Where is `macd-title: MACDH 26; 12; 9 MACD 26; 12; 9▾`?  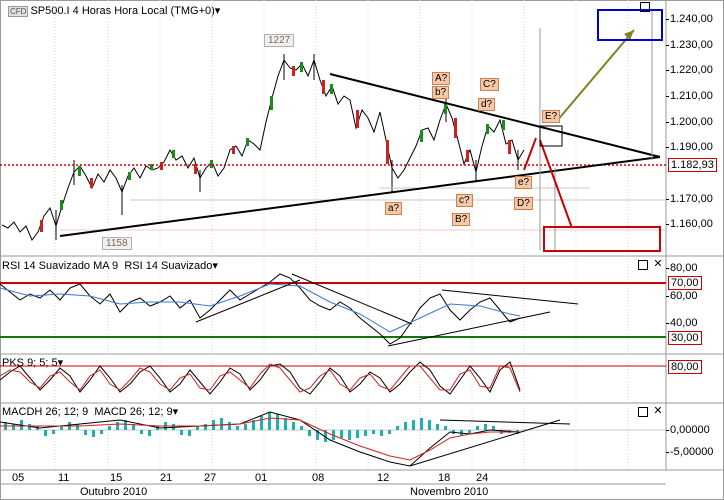 macd-title: MACDH 26; 12; 9 MACD 26; 12; 9▾ is located at coordinates (90, 412).